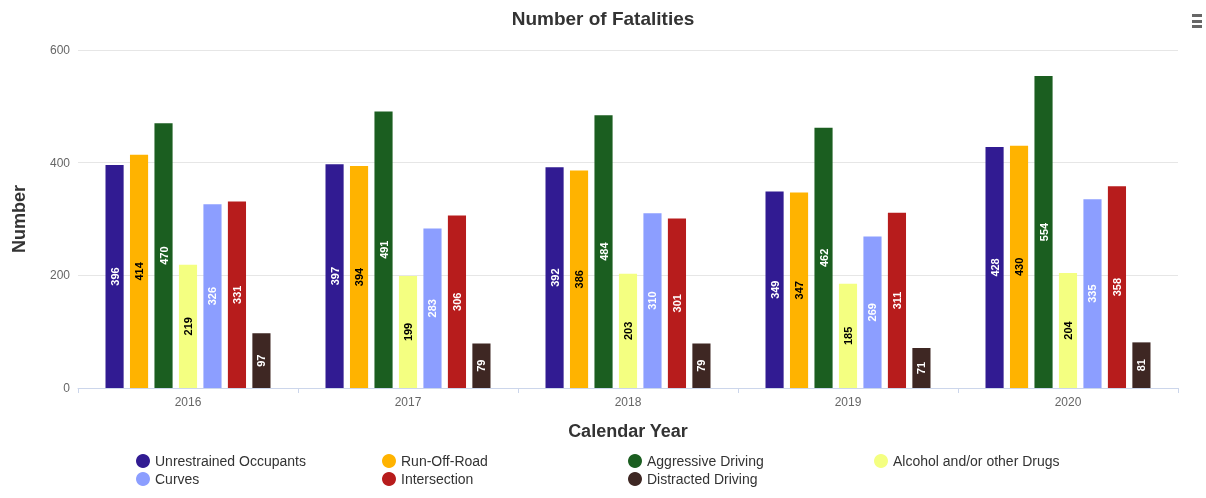 The width and height of the screenshot is (1206, 498). Describe the element at coordinates (976, 461) in the screenshot. I see `legend-label: Alcohol and/or other Drugs` at that location.